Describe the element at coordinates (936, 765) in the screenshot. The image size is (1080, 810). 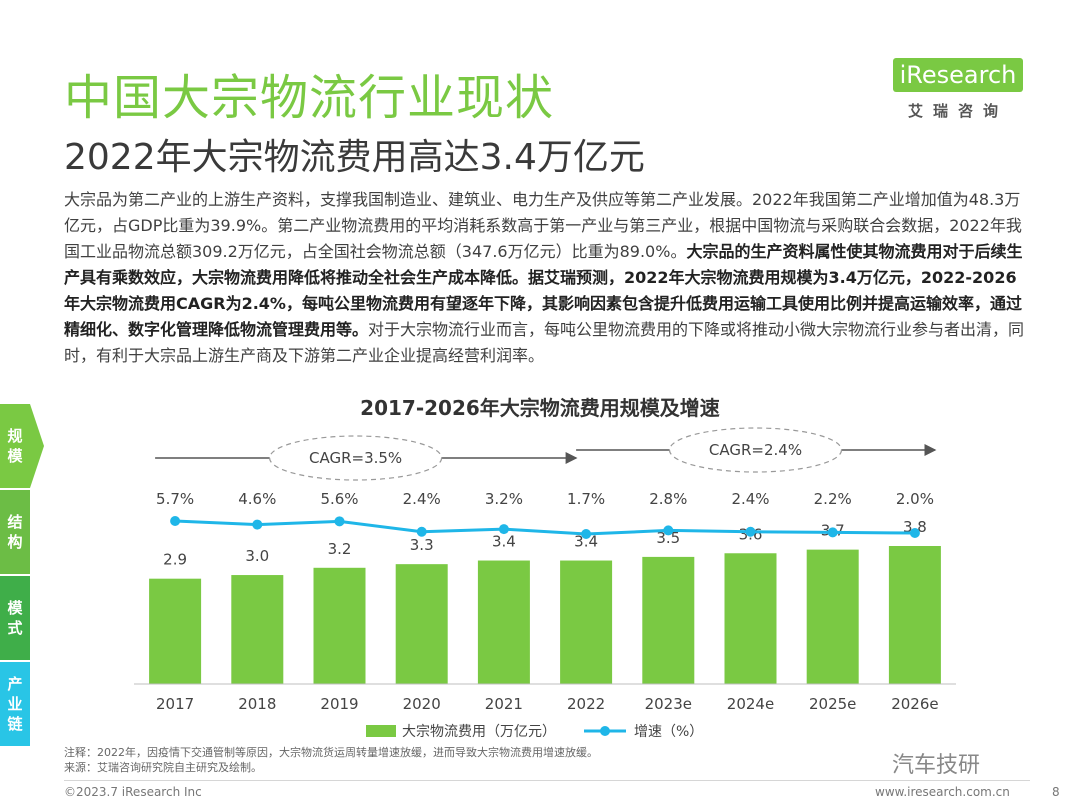
I see `wechat-watermark: 汽车技研` at that location.